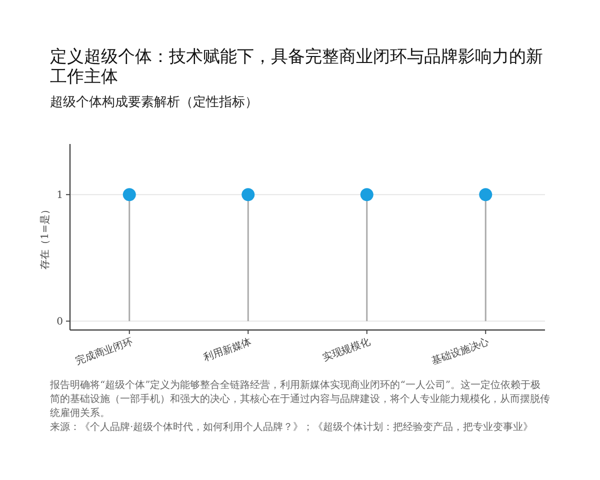  What do you see at coordinates (104, 352) in the screenshot?
I see `x-tick-label: 完成商业闭环` at bounding box center [104, 352].